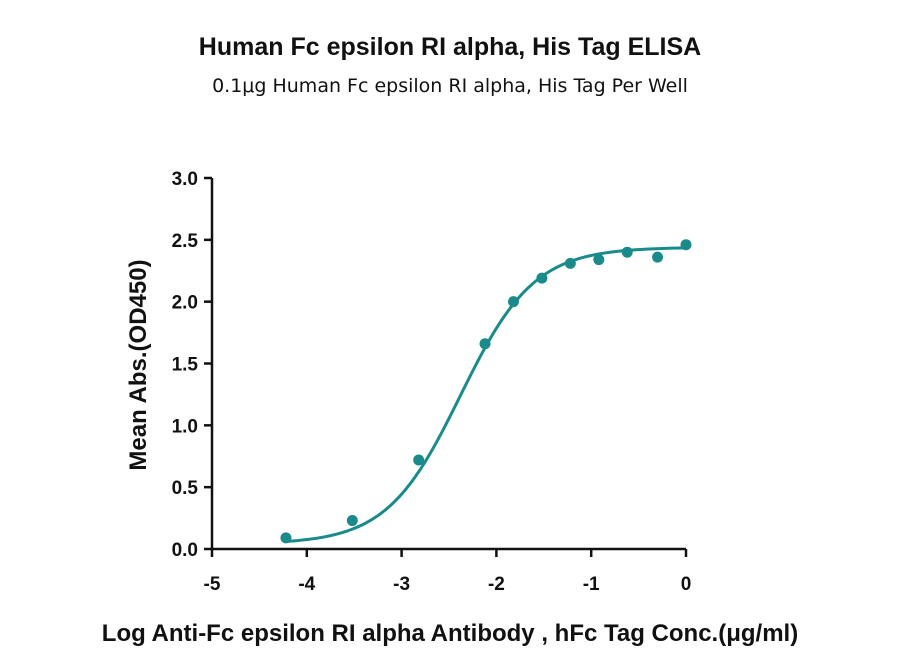  What do you see at coordinates (185, 303) in the screenshot?
I see `y-tick-label: 2.0` at bounding box center [185, 303].